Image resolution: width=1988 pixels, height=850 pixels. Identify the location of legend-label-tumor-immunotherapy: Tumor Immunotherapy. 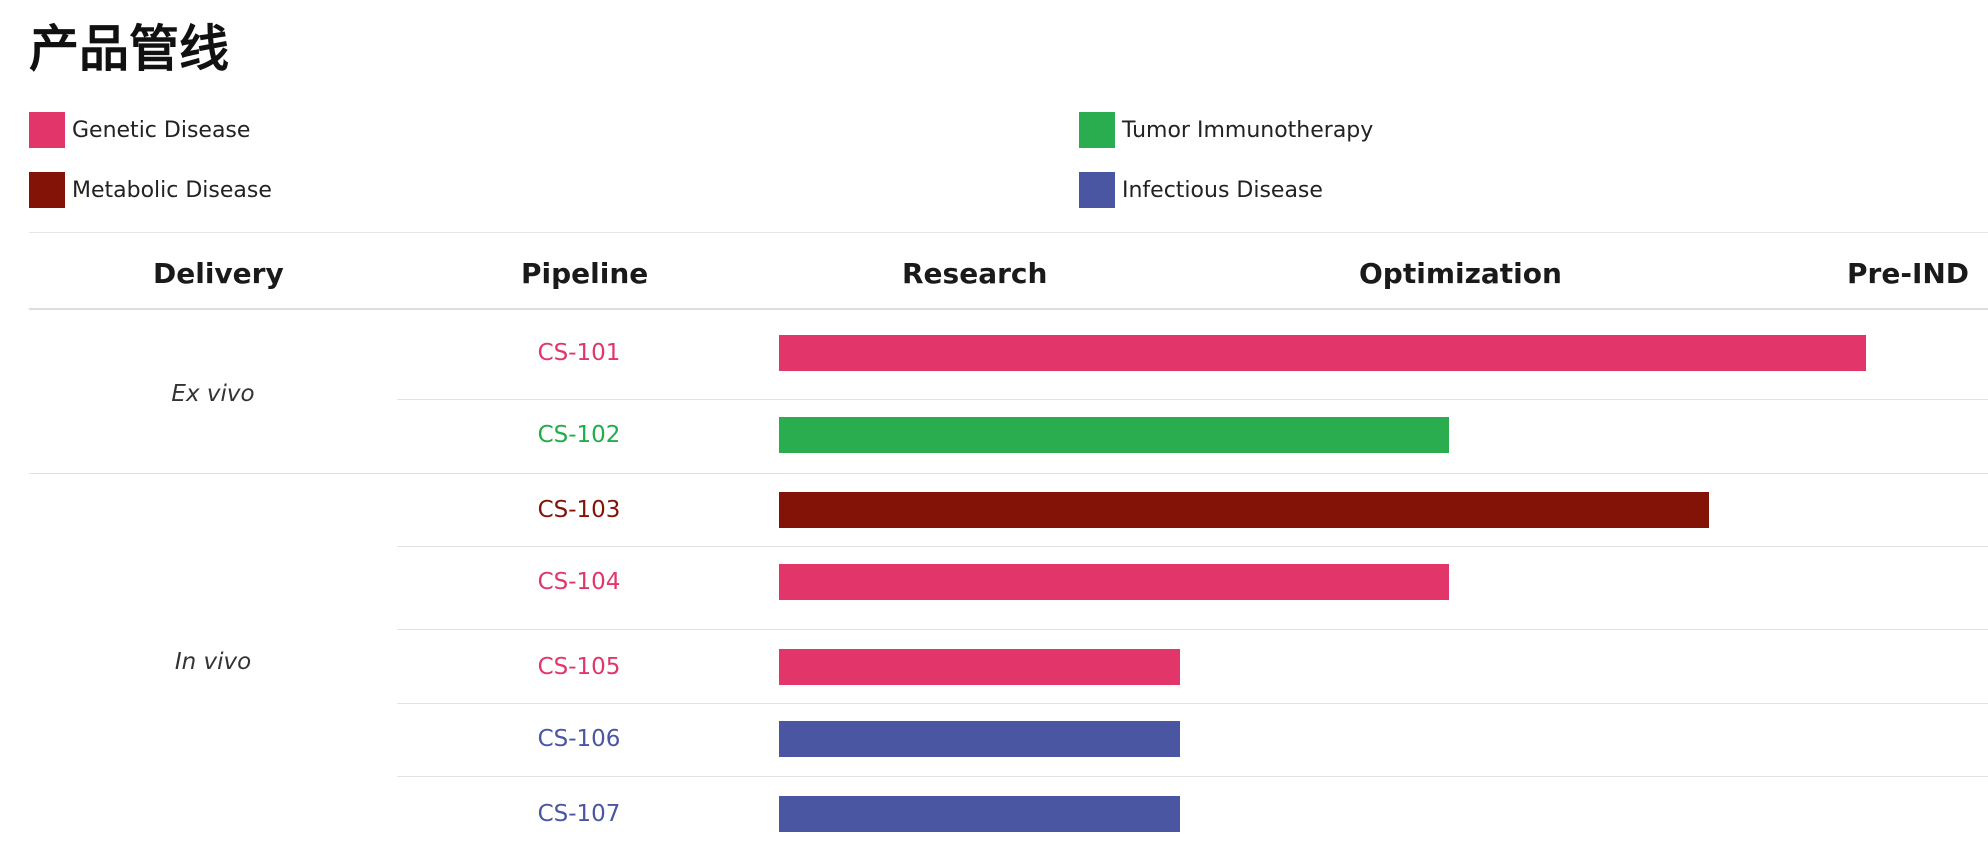
(1248, 130).